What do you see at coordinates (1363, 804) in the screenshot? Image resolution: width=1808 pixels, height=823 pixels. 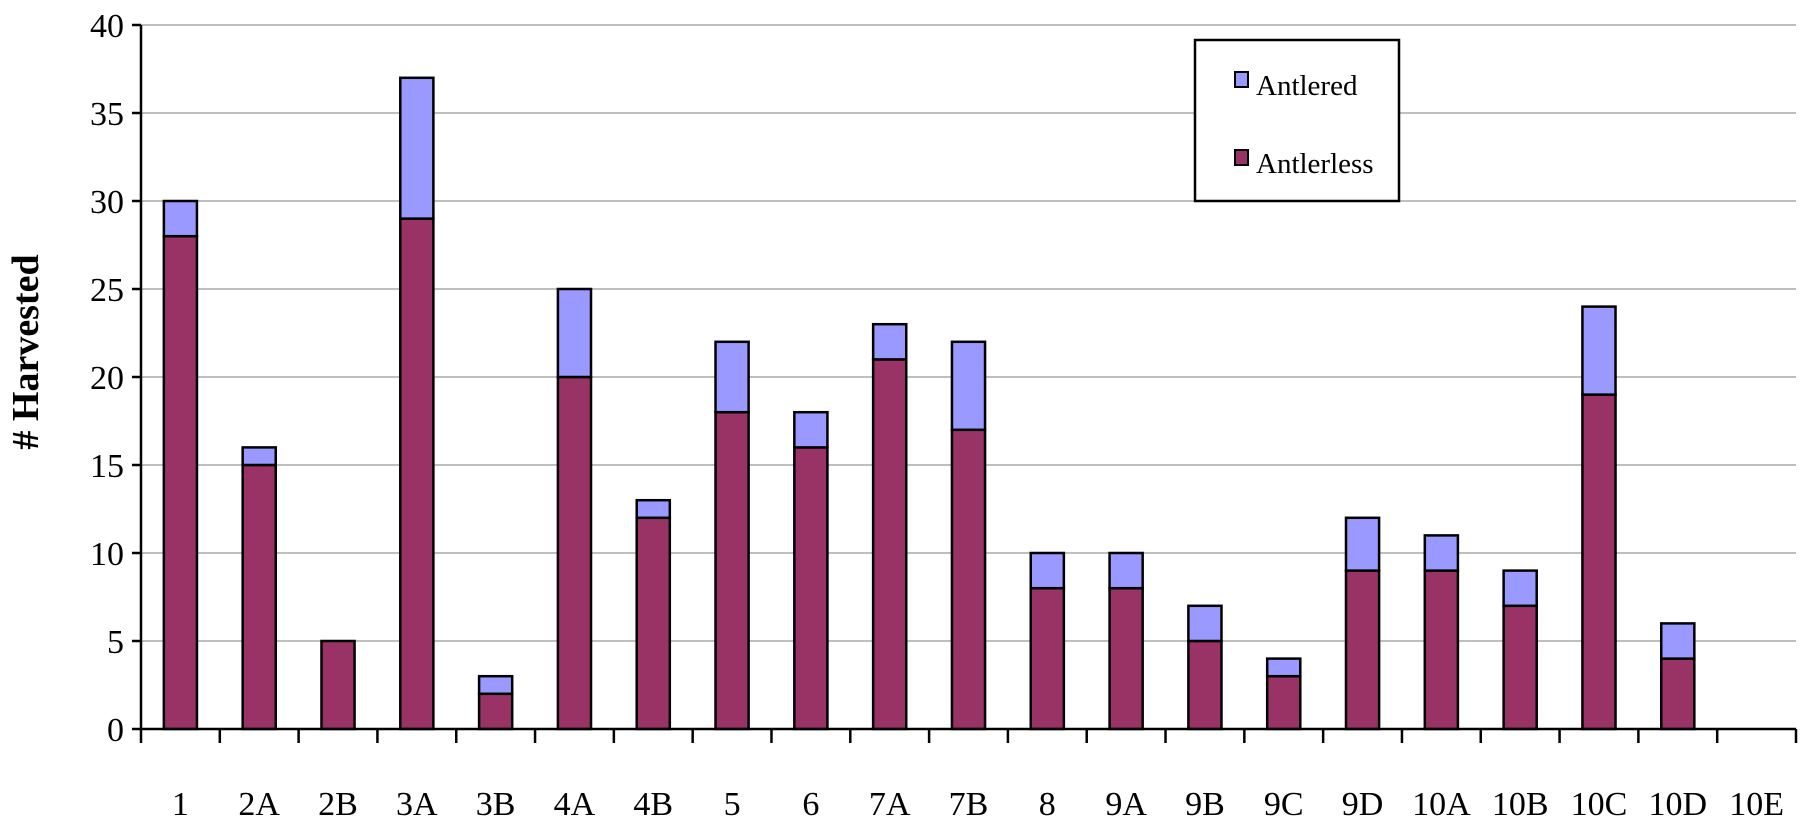 I see `x-tick-label: 9D` at bounding box center [1363, 804].